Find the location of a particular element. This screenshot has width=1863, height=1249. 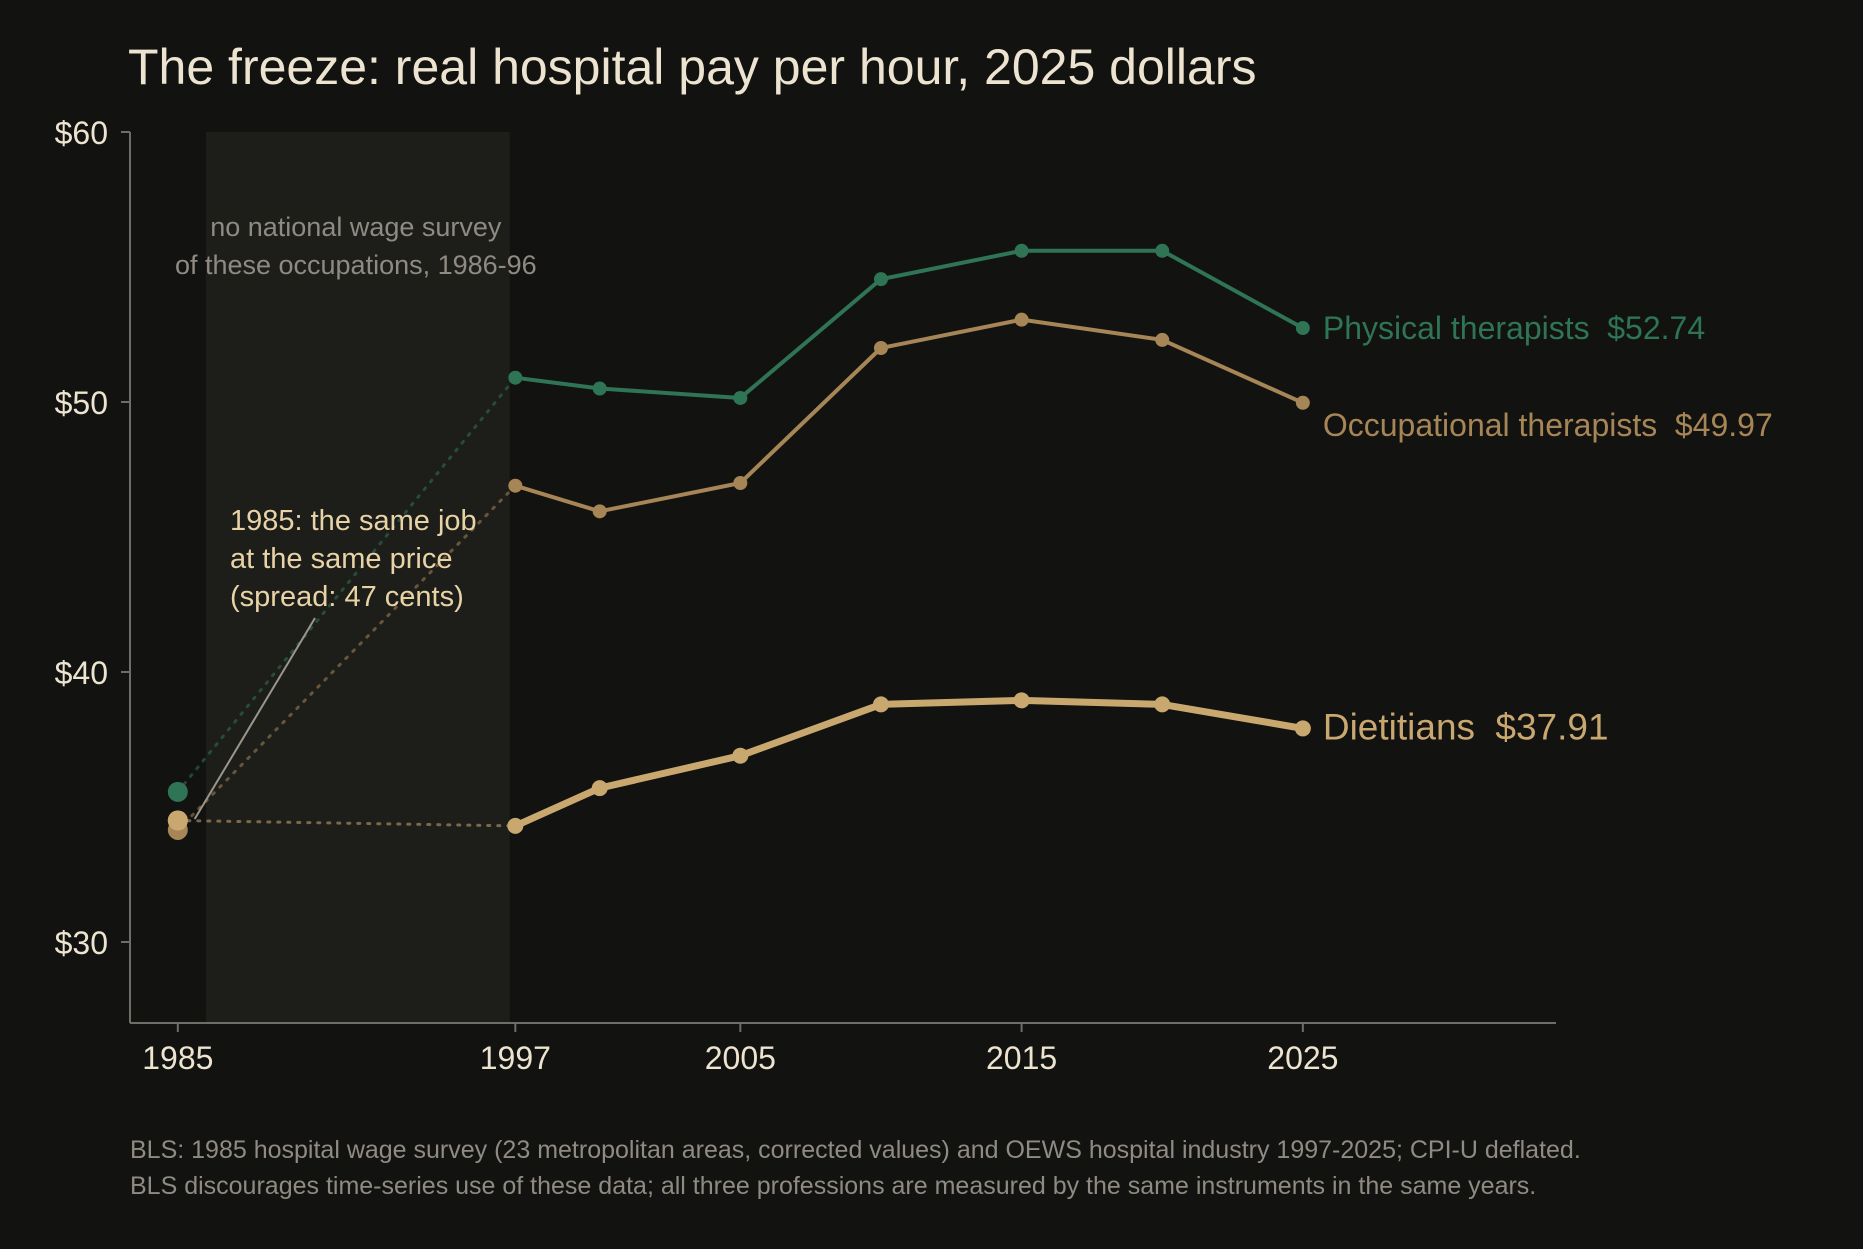

data-point-1985-front is located at coordinates (177, 820).